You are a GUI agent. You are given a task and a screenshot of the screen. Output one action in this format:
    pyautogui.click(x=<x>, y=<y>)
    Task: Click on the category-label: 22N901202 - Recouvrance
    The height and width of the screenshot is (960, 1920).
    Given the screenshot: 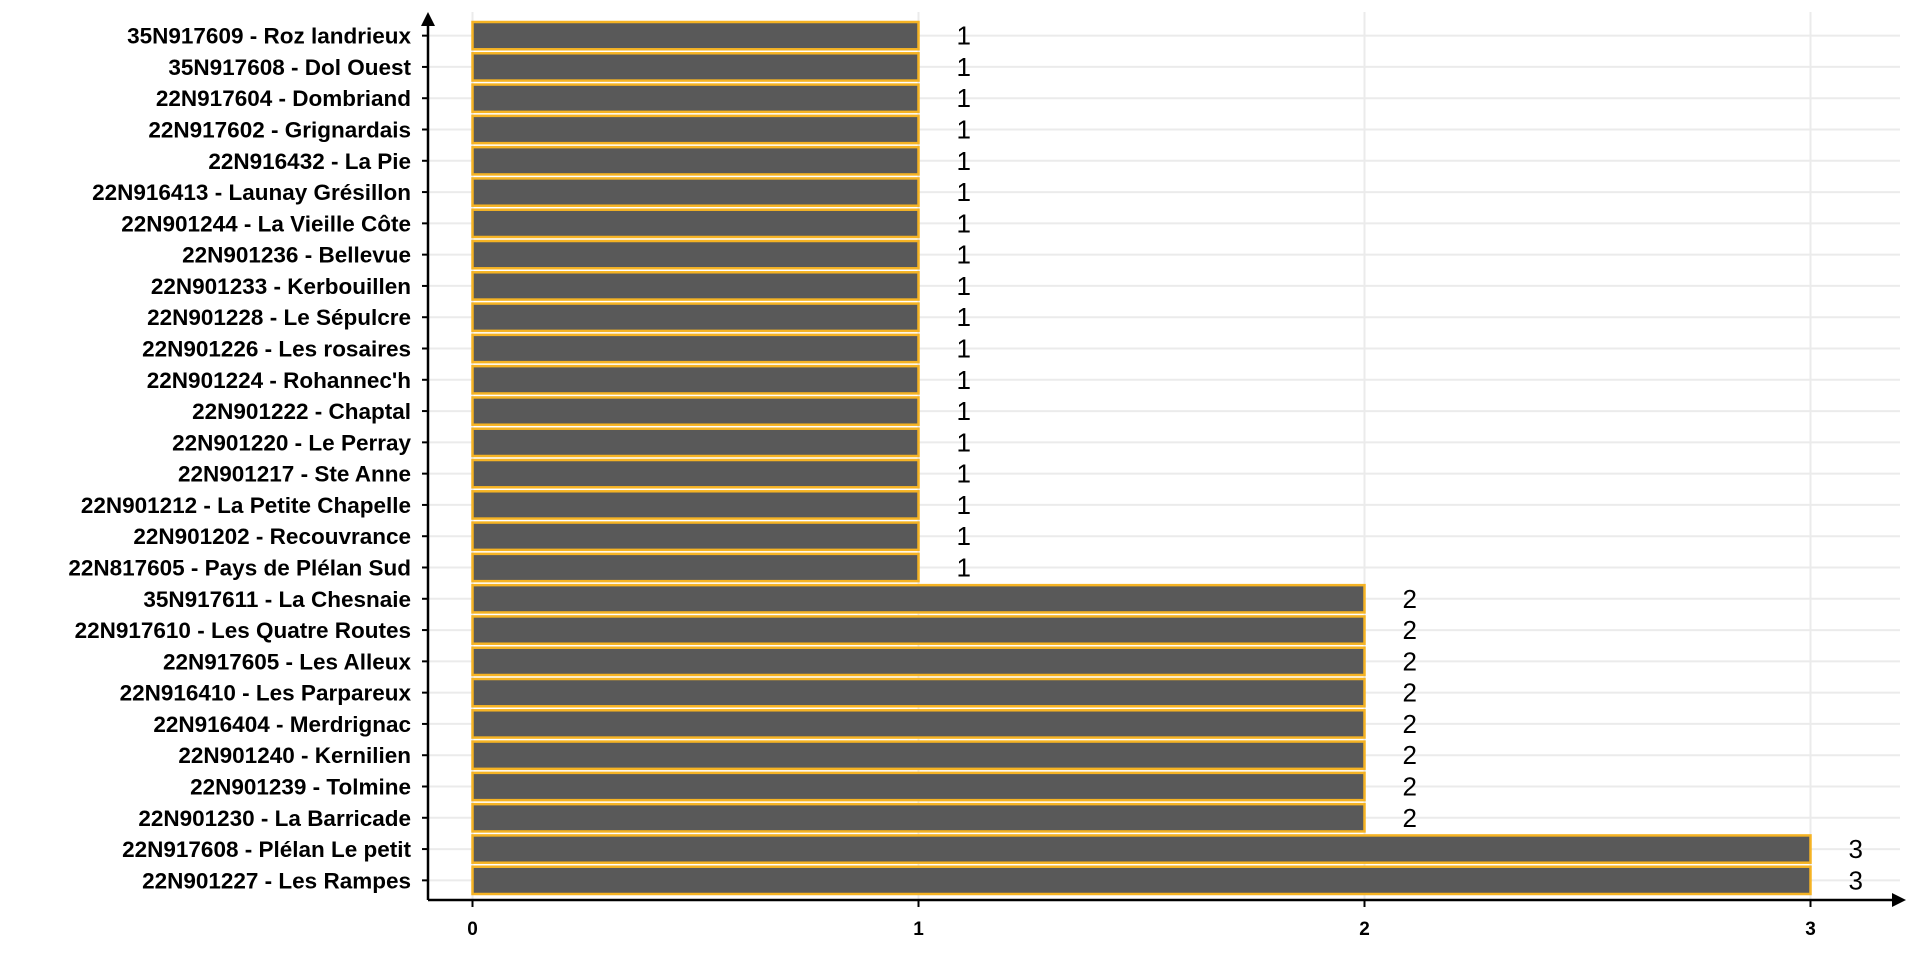 What is the action you would take?
    pyautogui.click(x=272, y=536)
    